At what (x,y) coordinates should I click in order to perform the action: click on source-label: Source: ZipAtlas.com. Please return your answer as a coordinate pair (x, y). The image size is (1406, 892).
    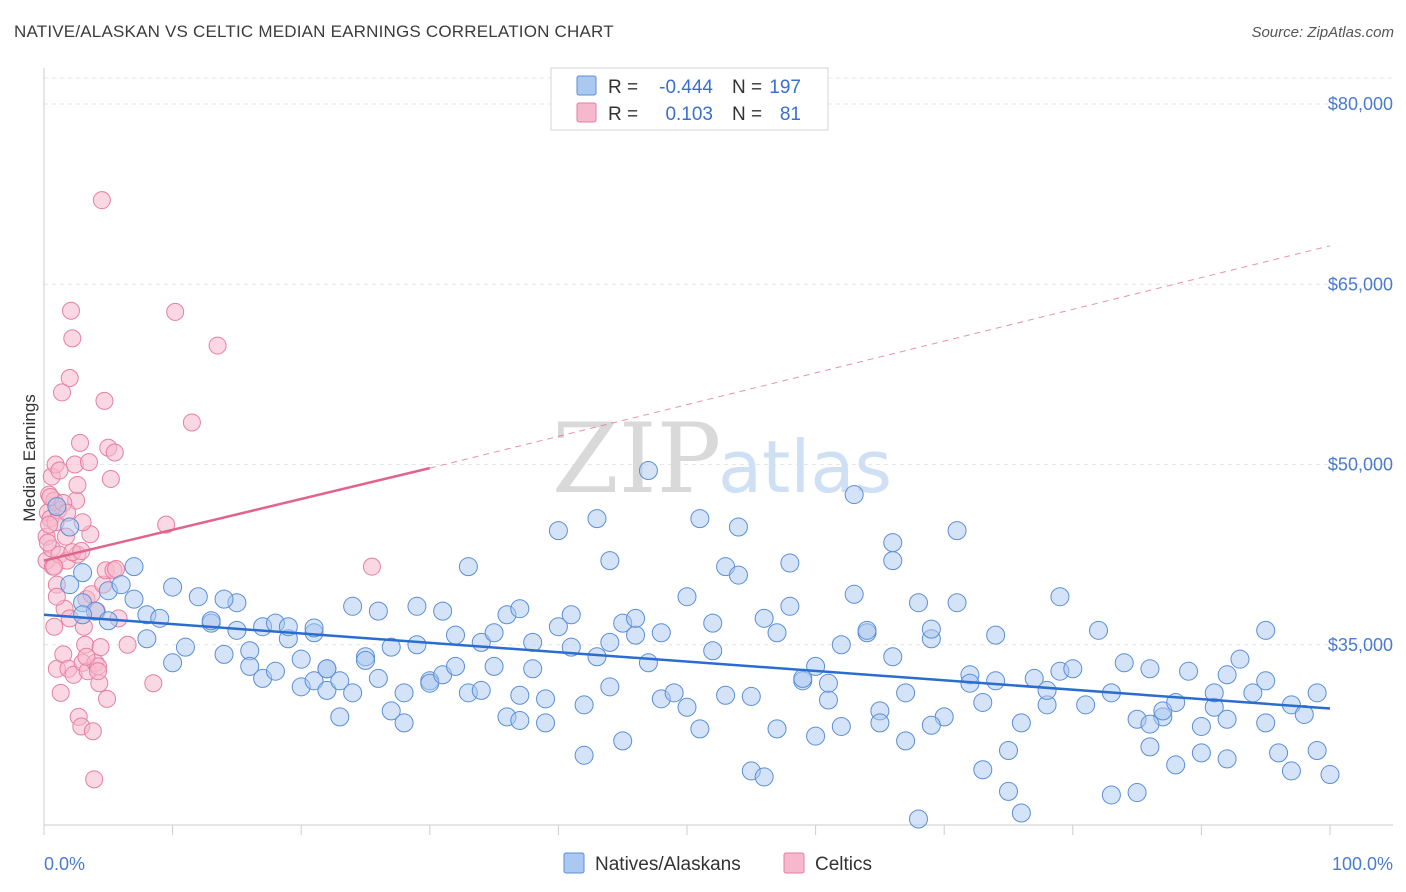
    Looking at the image, I should click on (1322, 32).